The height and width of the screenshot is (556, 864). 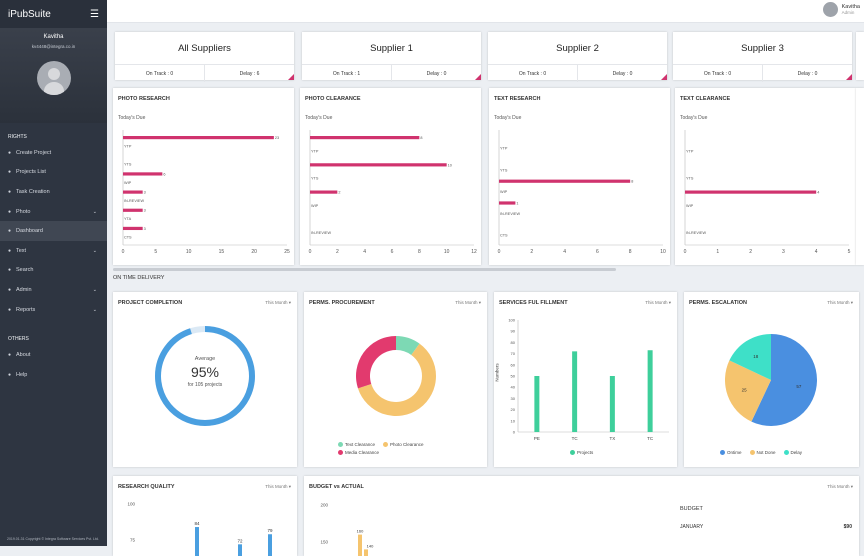 I want to click on sidebar-item-help: ● Help, so click(x=53, y=375).